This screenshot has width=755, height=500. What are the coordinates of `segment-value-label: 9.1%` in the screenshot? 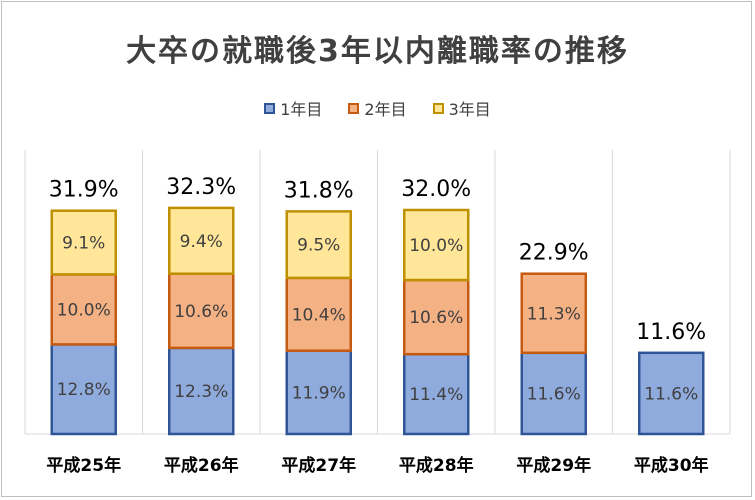 It's located at (83, 244).